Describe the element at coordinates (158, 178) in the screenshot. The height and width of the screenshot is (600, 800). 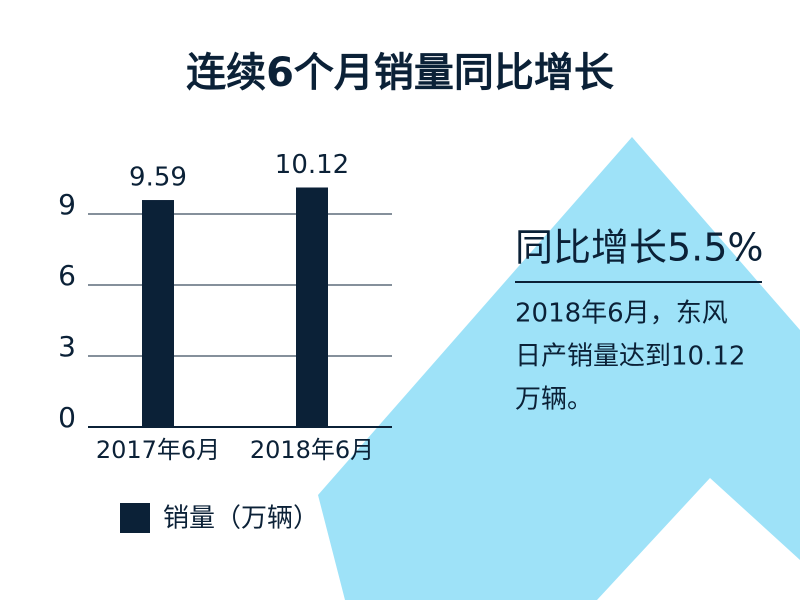
I see `value-label: 9.59` at that location.